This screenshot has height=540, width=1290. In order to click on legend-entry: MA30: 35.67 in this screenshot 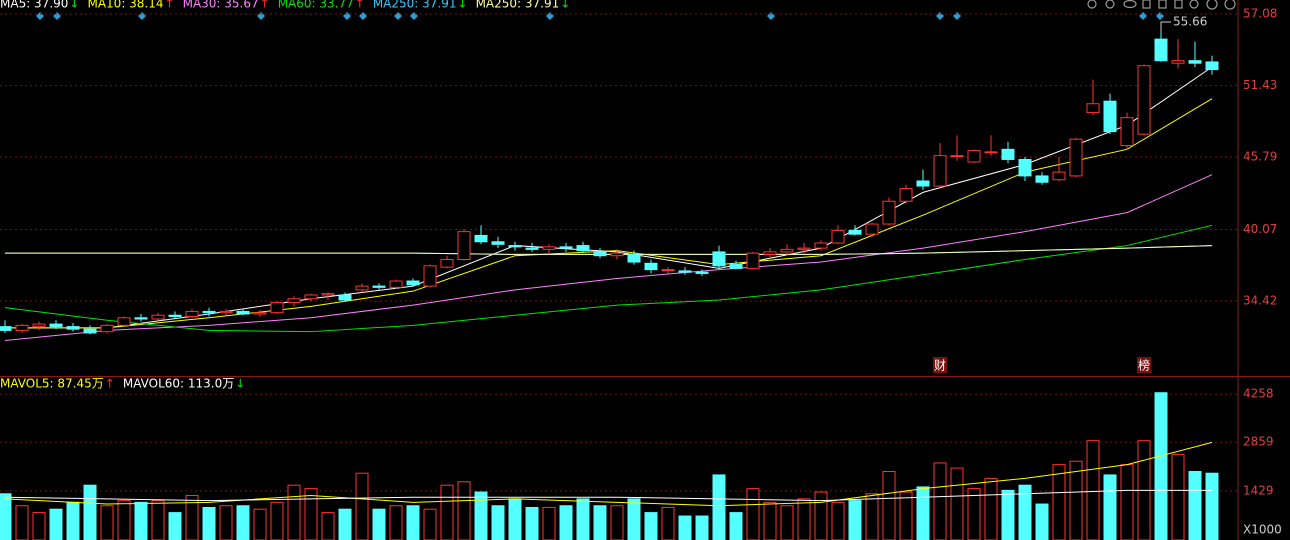, I will do `click(221, 5)`.